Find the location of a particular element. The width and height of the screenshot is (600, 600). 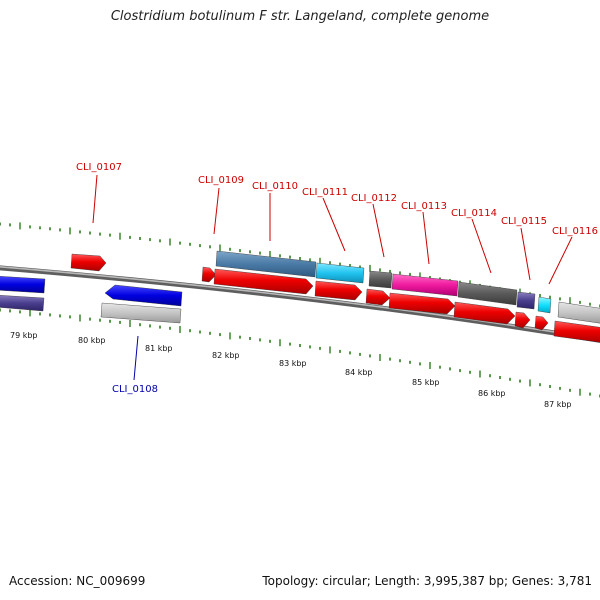

kbp-label: 79 kbp is located at coordinates (24, 335).